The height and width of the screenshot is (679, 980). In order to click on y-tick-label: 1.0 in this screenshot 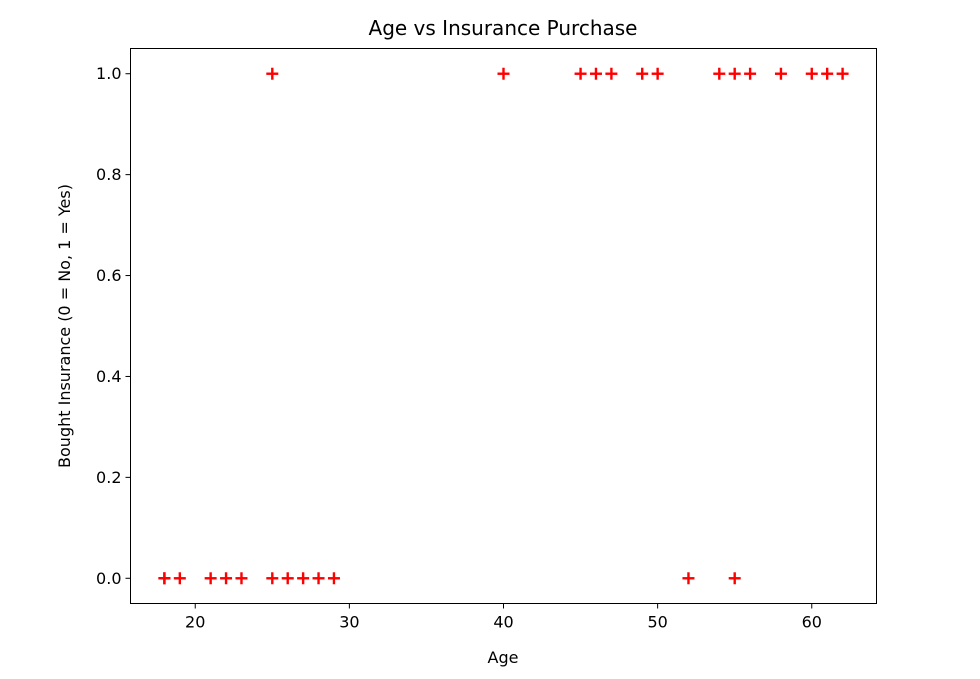, I will do `click(108, 73)`.